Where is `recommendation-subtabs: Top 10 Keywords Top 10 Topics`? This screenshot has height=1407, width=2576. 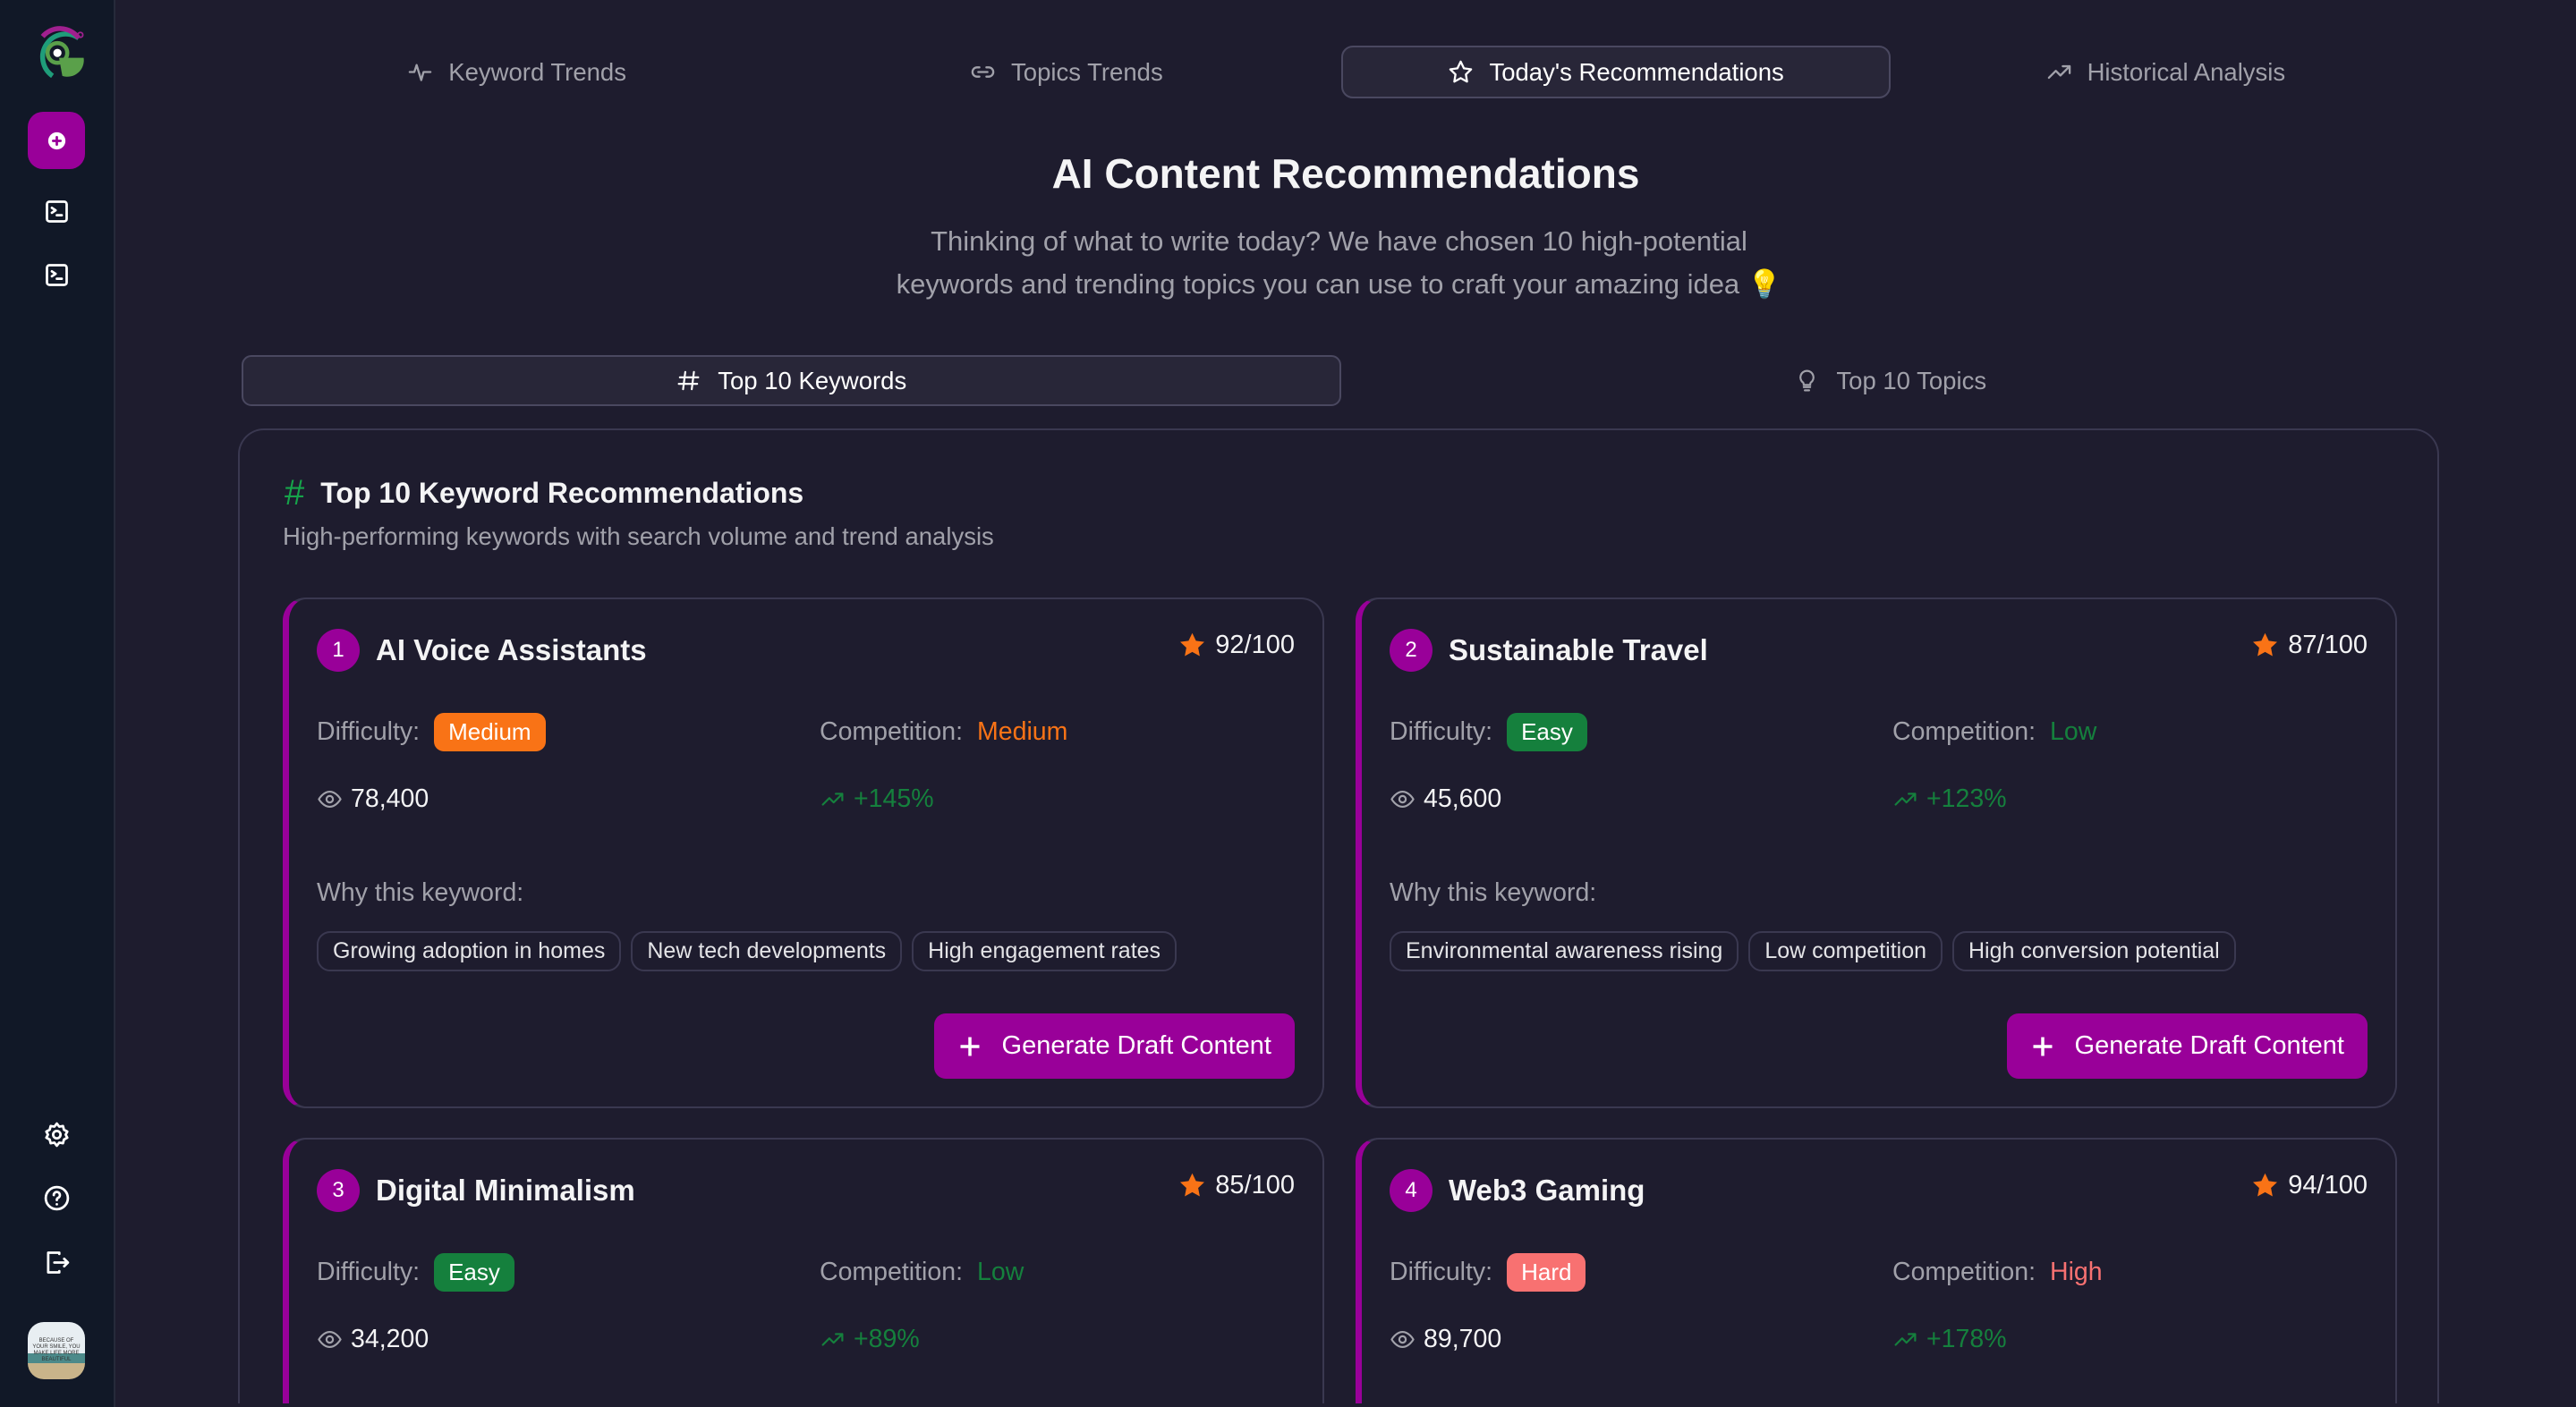
recommendation-subtabs: Top 10 Keywords Top 10 Topics is located at coordinates (1341, 380).